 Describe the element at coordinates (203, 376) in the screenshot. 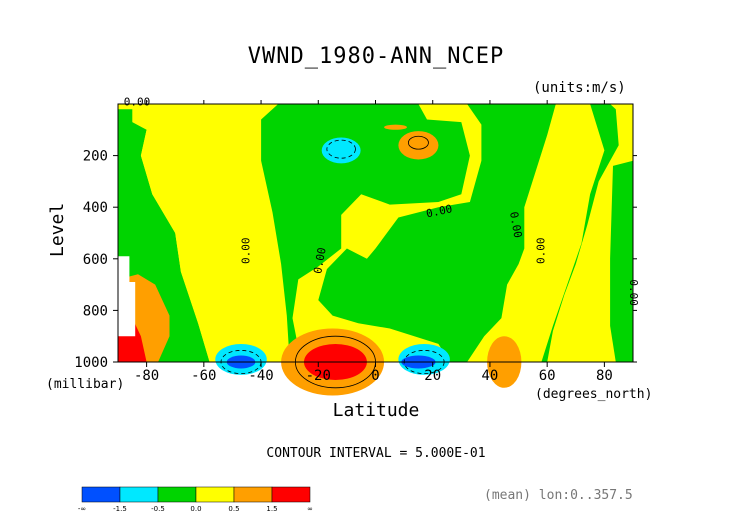

I see `x-tick-label: -60` at that location.